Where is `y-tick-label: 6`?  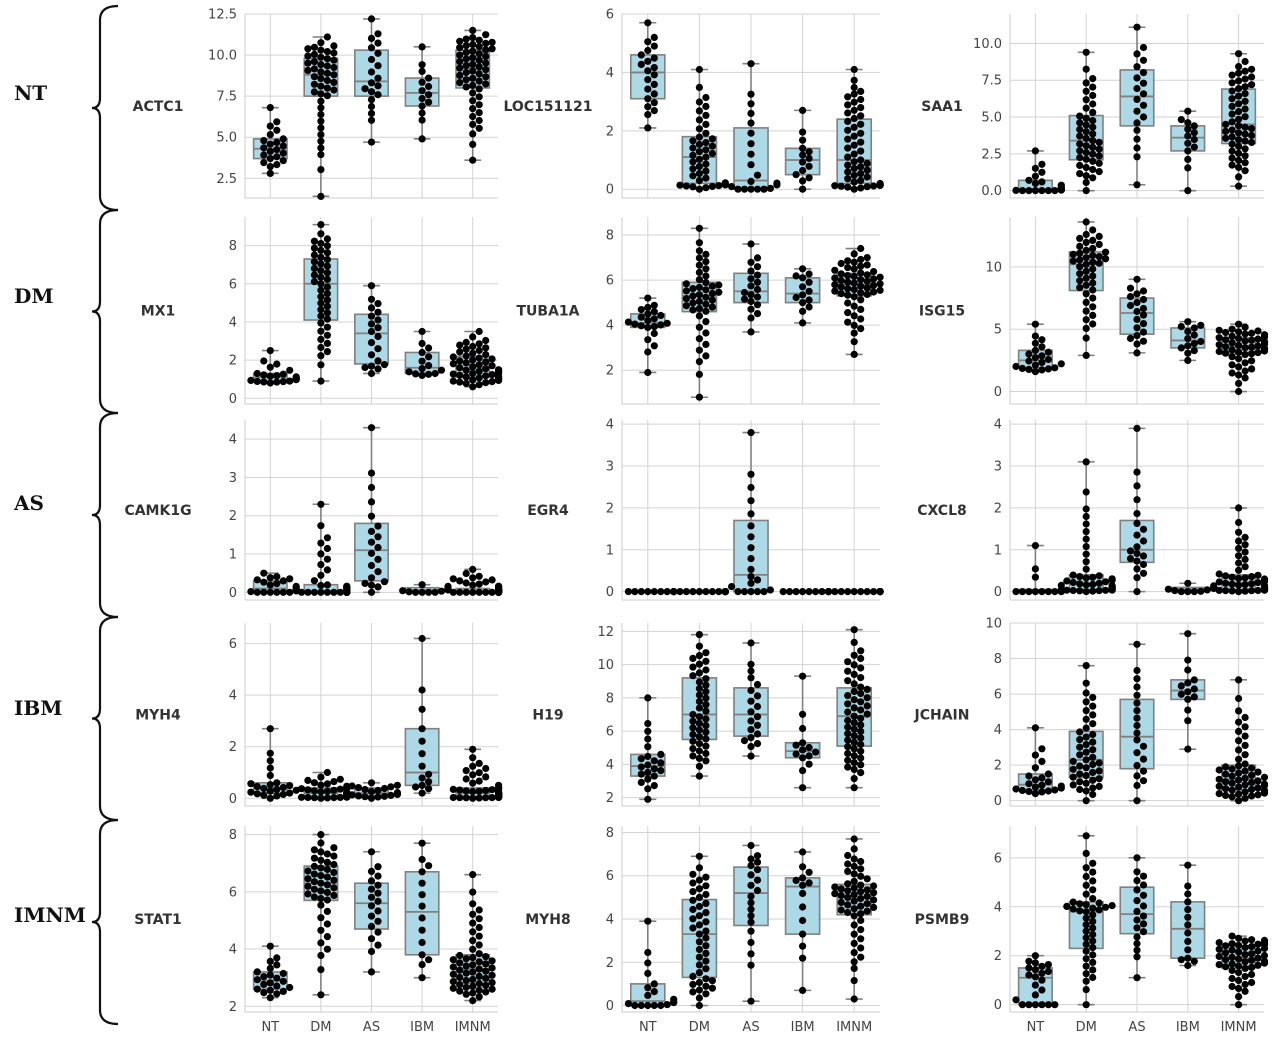
y-tick-label: 6 is located at coordinates (233, 644).